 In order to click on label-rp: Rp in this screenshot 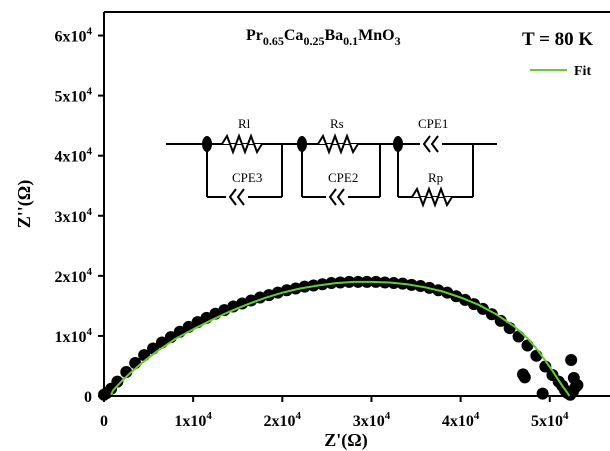, I will do `click(435, 177)`.